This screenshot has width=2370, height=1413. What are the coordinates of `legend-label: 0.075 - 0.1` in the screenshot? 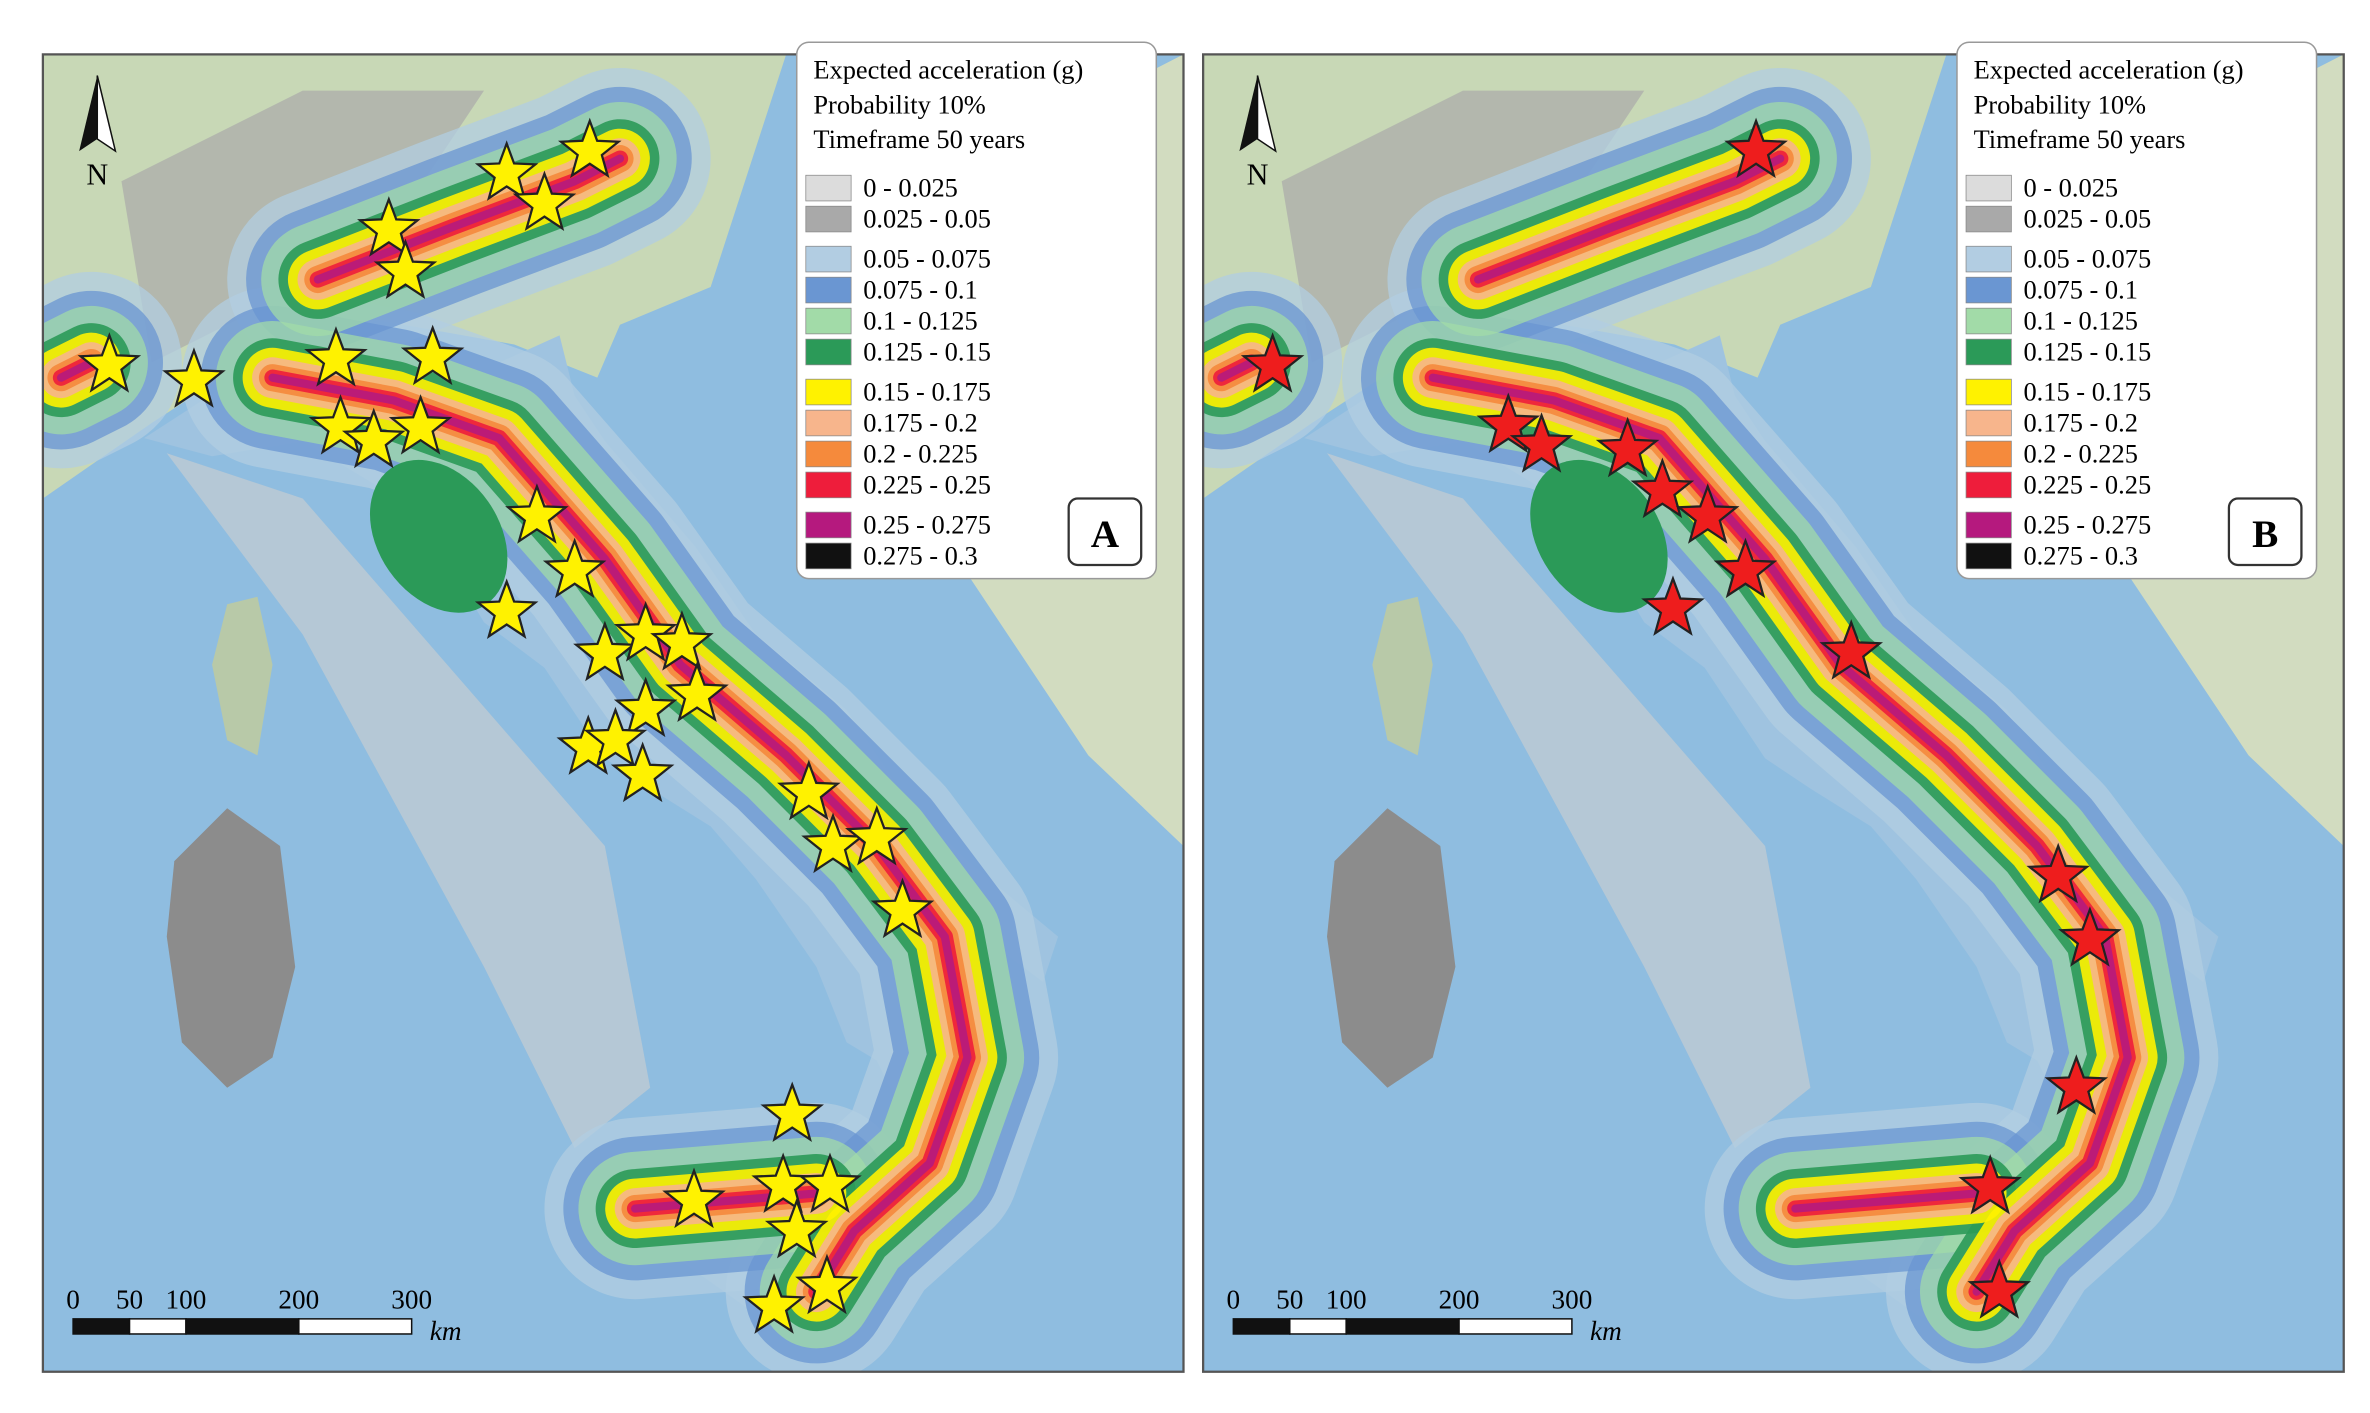 It's located at (2080, 289).